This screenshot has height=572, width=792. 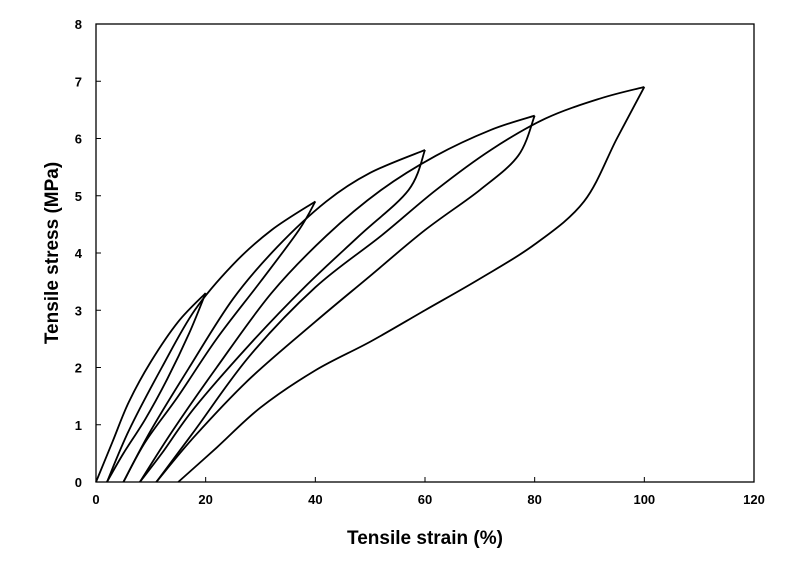 What do you see at coordinates (95, 499) in the screenshot?
I see `x-tick-label: 0` at bounding box center [95, 499].